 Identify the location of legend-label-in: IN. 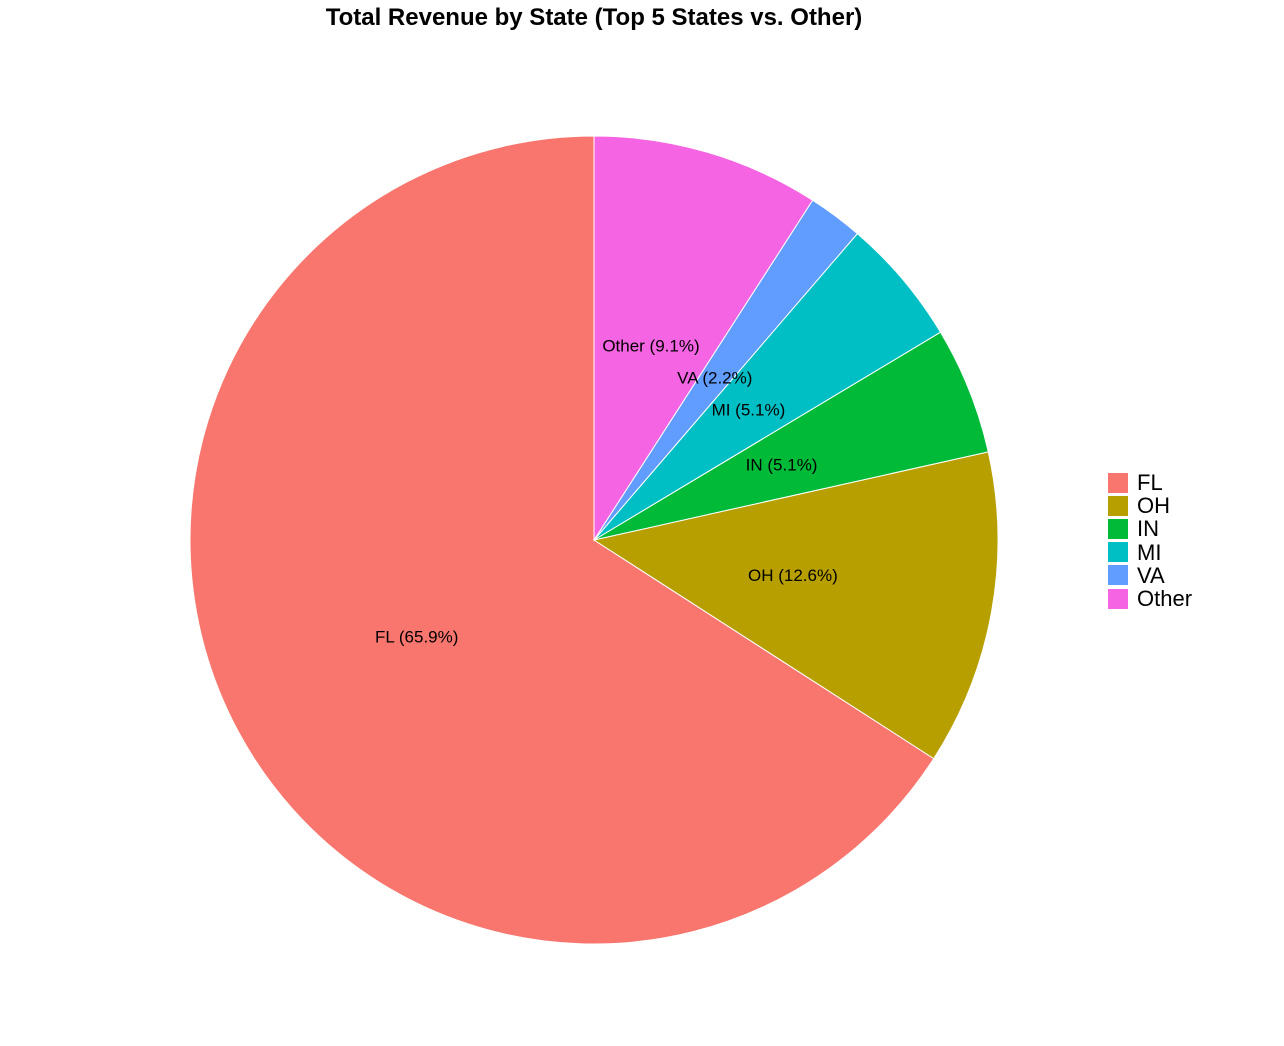
(1148, 529).